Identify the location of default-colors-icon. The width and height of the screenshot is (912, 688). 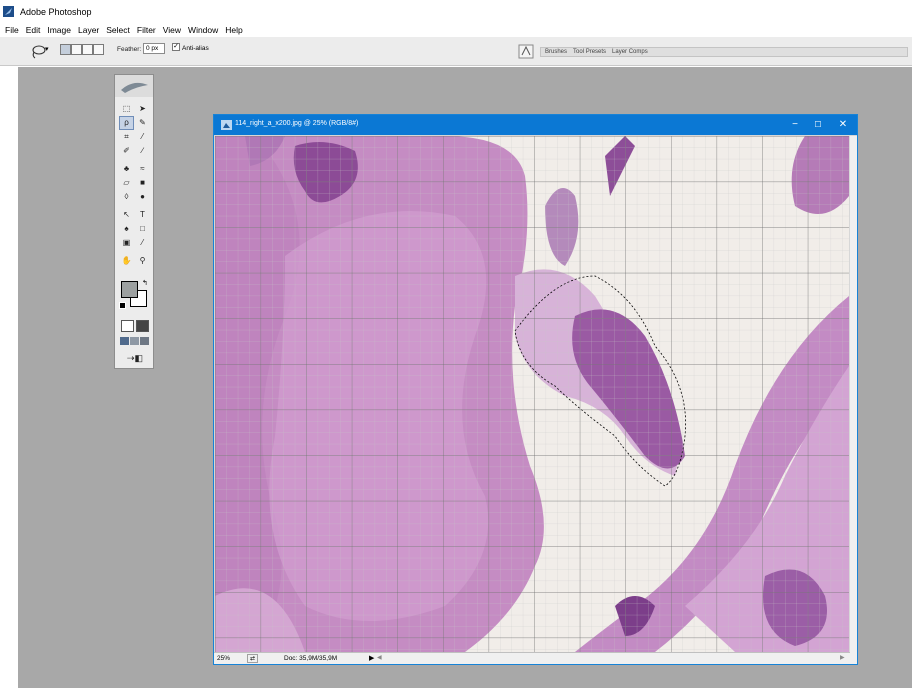
(122, 305).